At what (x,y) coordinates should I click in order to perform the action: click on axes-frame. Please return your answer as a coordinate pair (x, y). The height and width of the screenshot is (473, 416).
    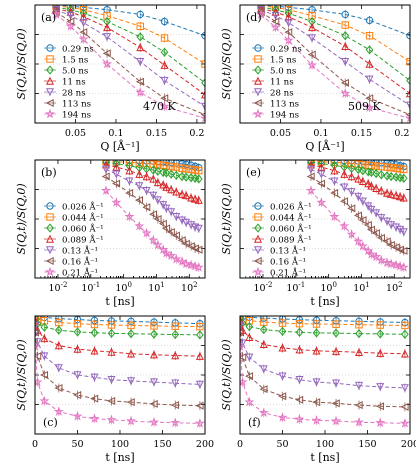
    Looking at the image, I should click on (120, 375).